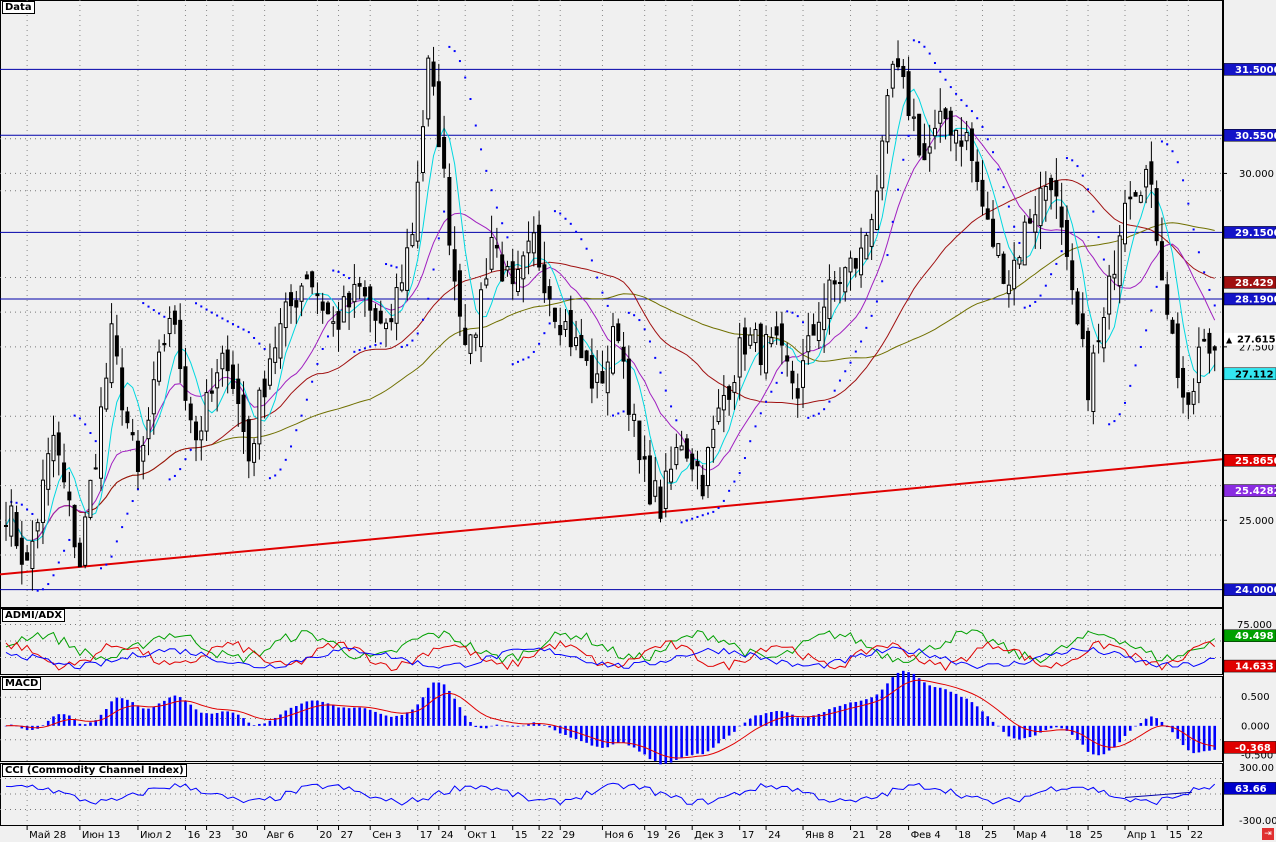  Describe the element at coordinates (1268, 834) in the screenshot. I see `corner-menu-button: ⇥` at that location.